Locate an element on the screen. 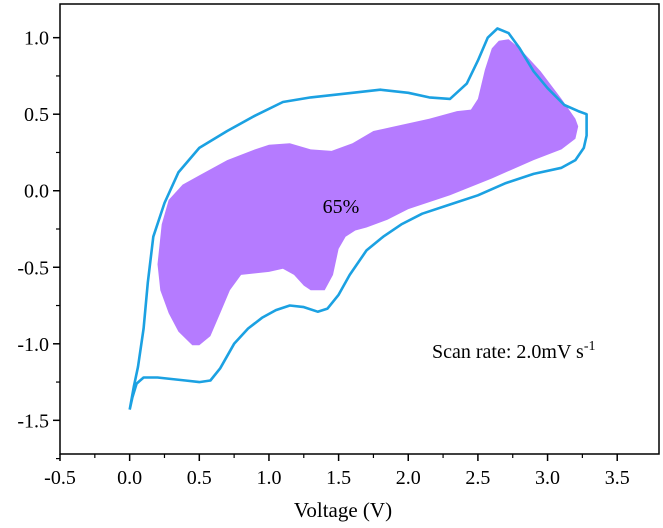  y-tick-label: 0.0 is located at coordinates (36, 192).